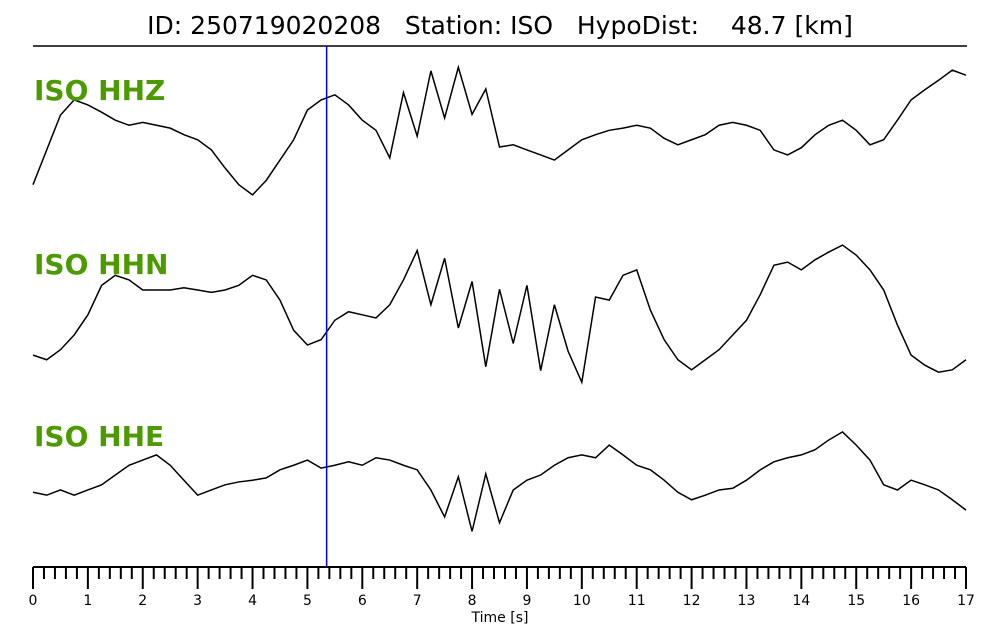 This screenshot has width=1000, height=640. I want to click on x-tick-label: 10, so click(582, 601).